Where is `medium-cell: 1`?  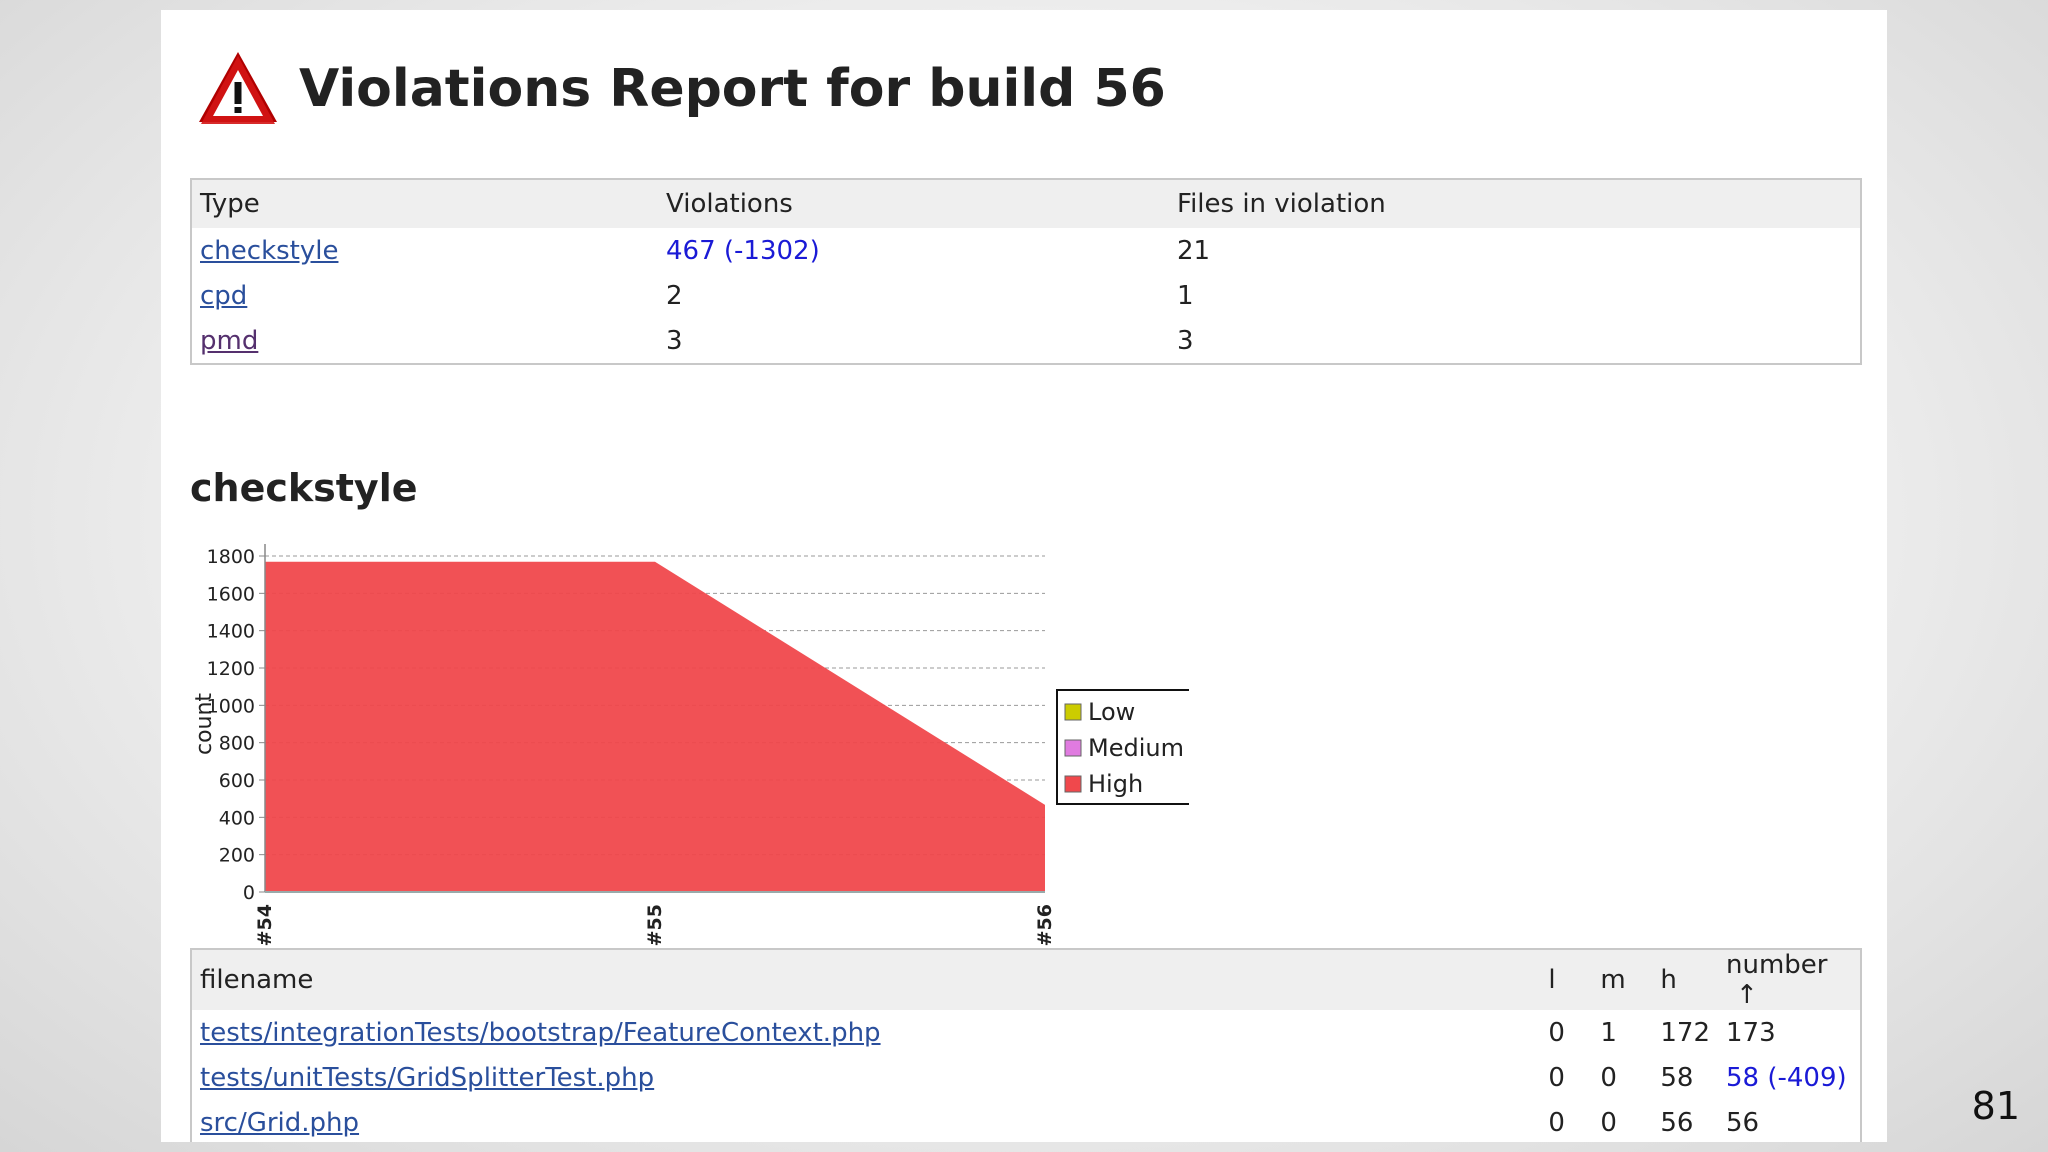 medium-cell: 1 is located at coordinates (1608, 1032).